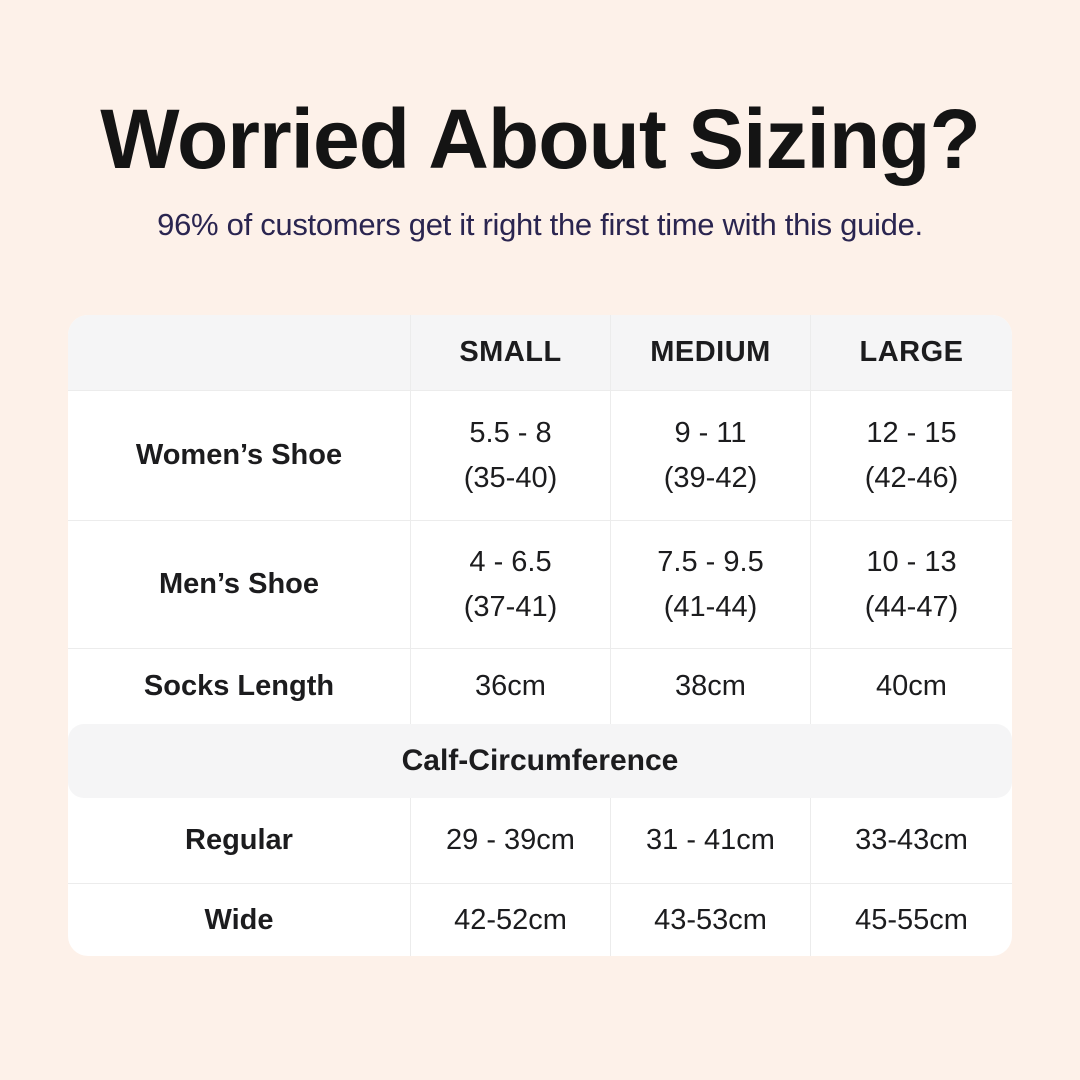  I want to click on table-cell-womens-small: 5.5 - 8 (35-40), so click(510, 455).